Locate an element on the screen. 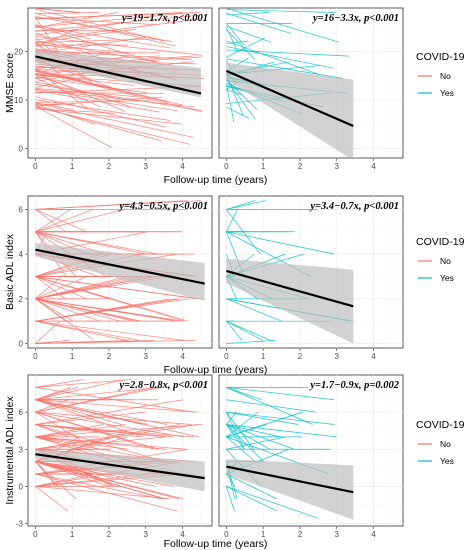 This screenshot has width=471, height=550. legend-label-no: No is located at coordinates (445, 261).